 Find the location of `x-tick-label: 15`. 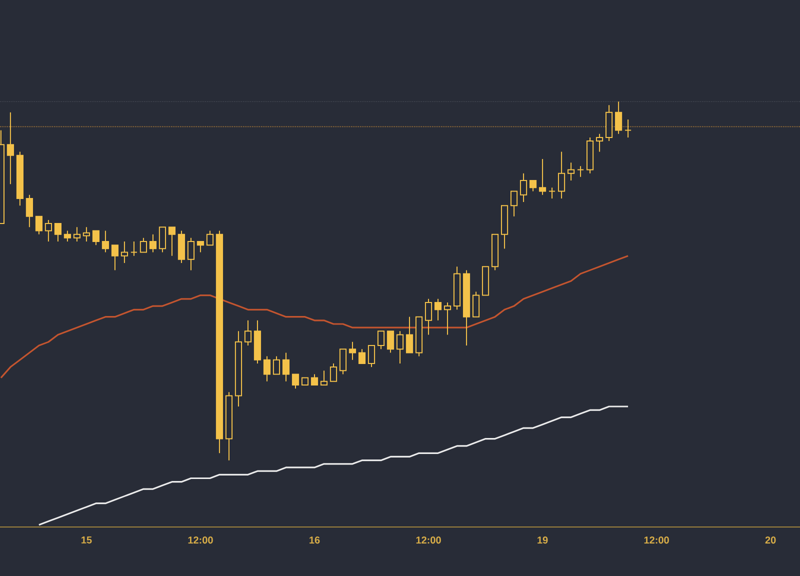

x-tick-label: 15 is located at coordinates (87, 540).